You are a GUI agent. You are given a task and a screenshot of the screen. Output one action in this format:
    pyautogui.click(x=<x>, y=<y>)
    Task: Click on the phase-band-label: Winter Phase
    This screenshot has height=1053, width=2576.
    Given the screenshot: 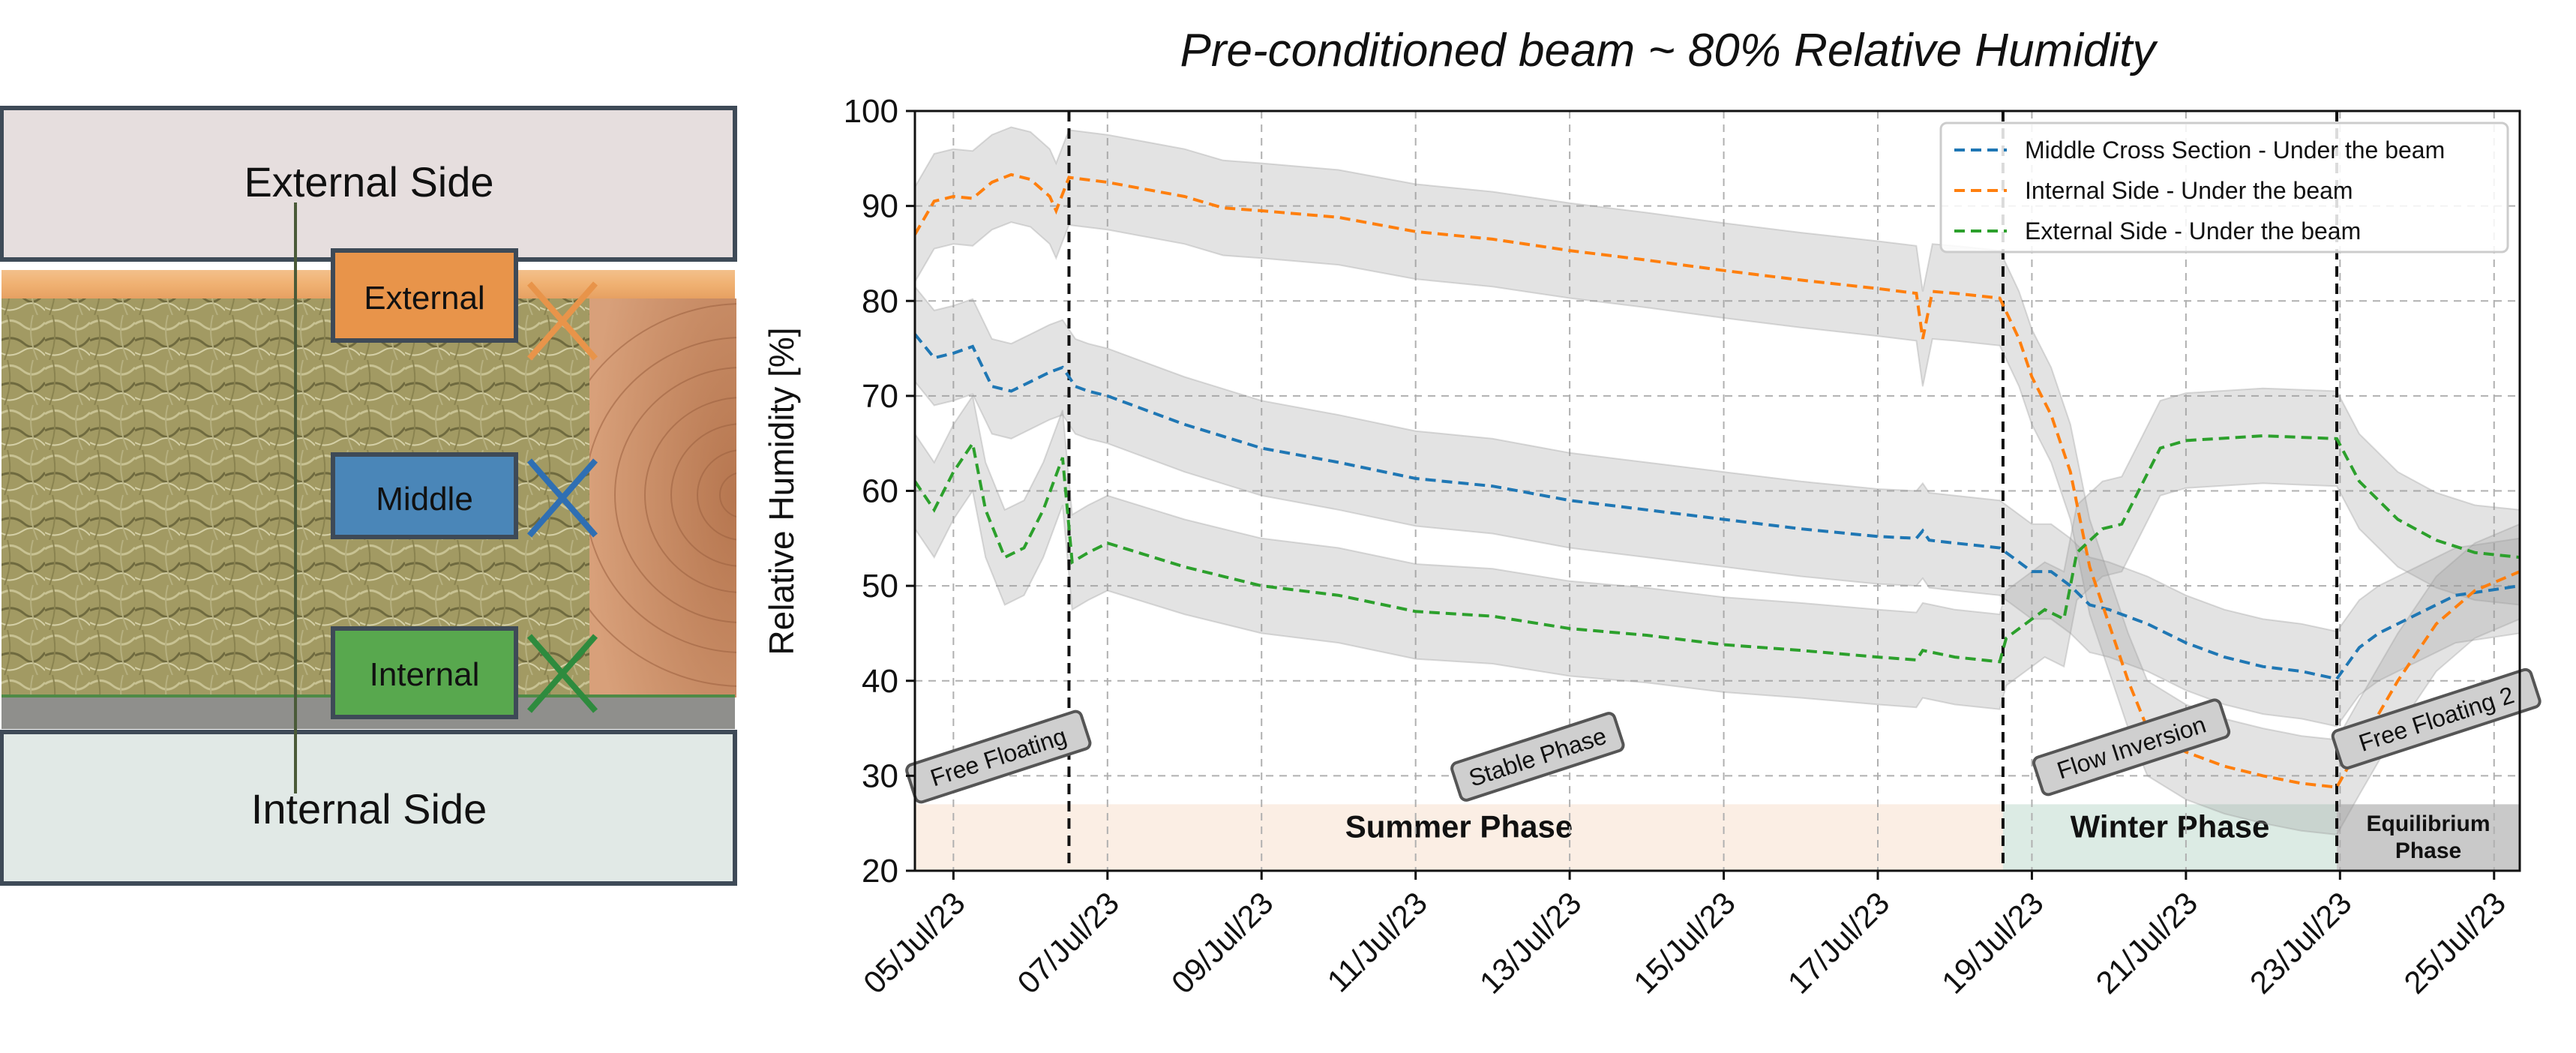 What is the action you would take?
    pyautogui.click(x=2170, y=826)
    